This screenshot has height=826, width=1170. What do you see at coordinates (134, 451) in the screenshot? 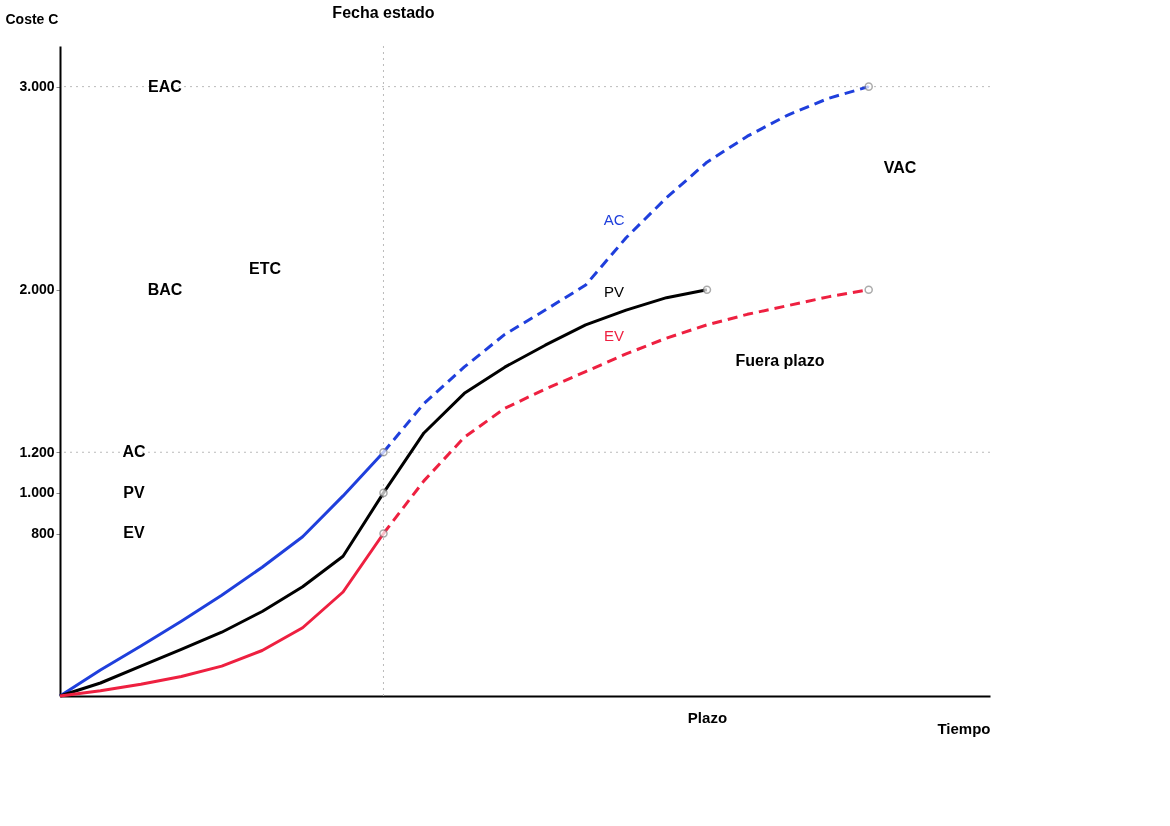
I see `annotation: AC` at bounding box center [134, 451].